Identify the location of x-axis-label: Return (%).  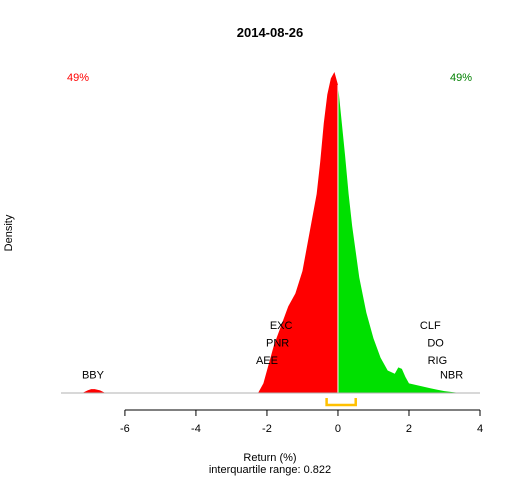
(269, 458).